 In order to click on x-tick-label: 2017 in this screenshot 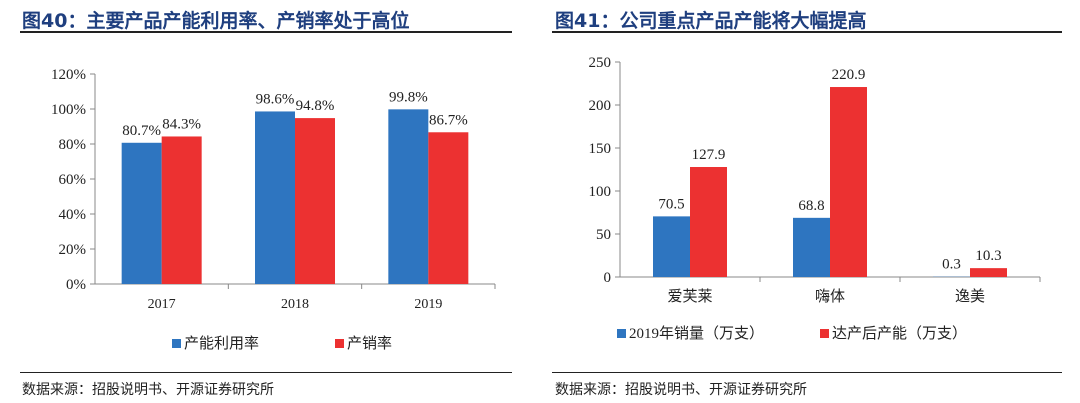, I will do `click(162, 304)`.